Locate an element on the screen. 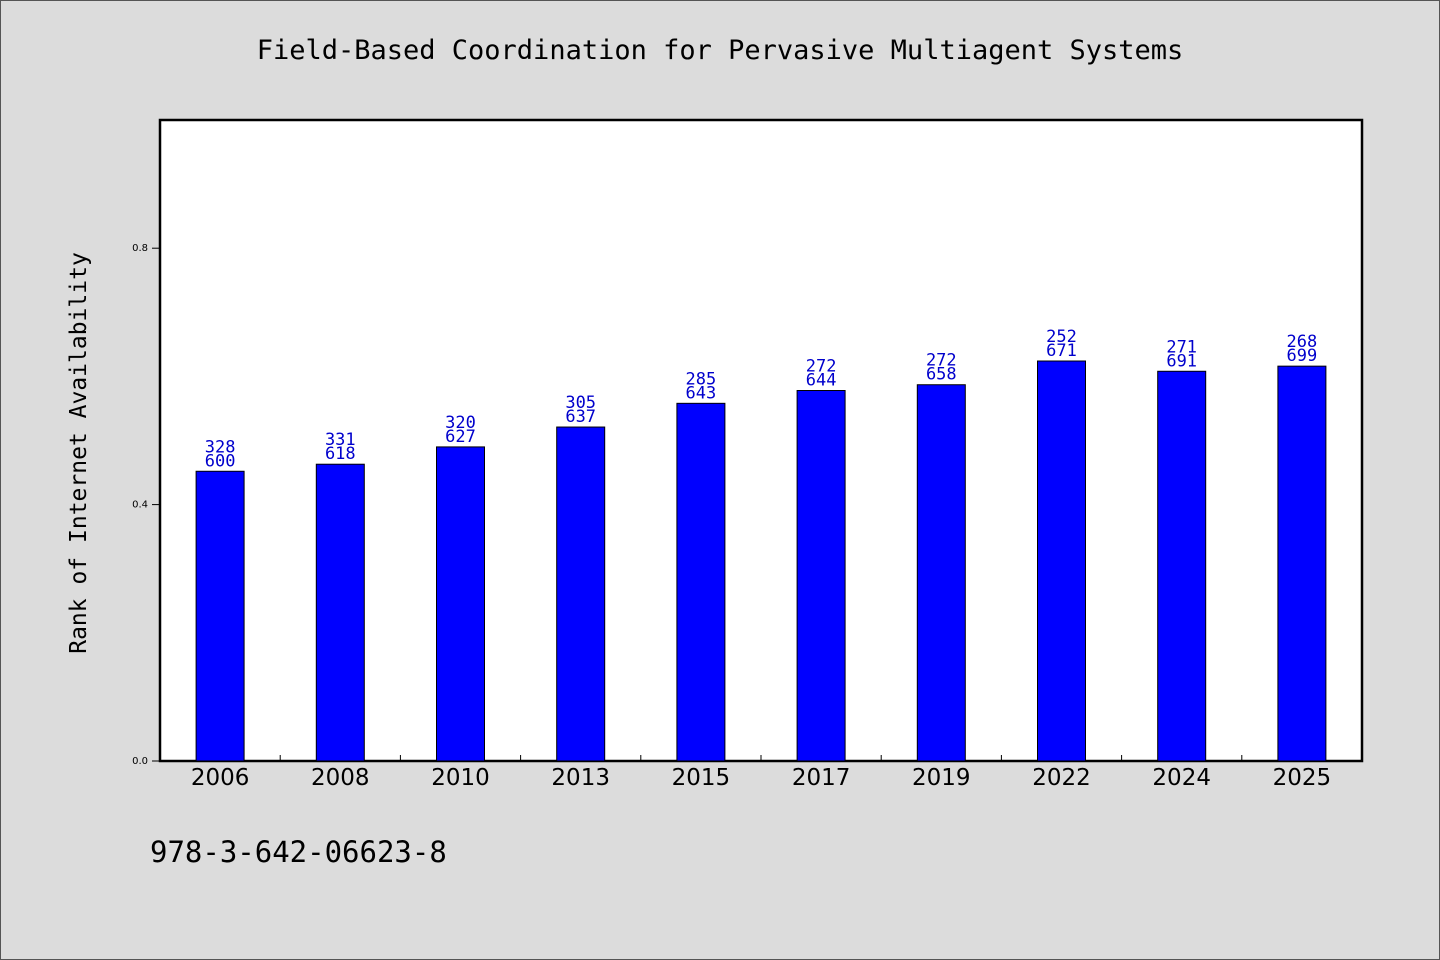 Image resolution: width=1440 pixels, height=960 pixels. bar-2025 is located at coordinates (1302, 563).